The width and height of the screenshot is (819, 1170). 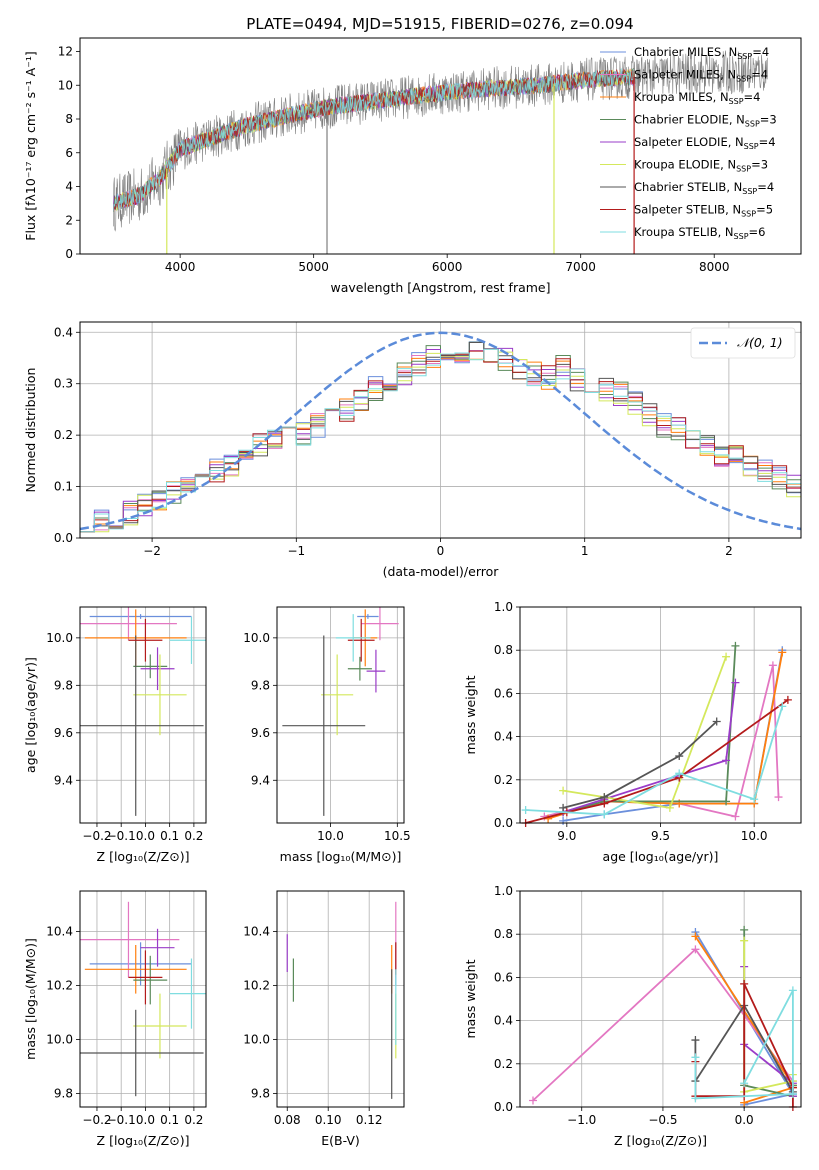 I want to click on x-tick-label: 9.5, so click(x=660, y=836).